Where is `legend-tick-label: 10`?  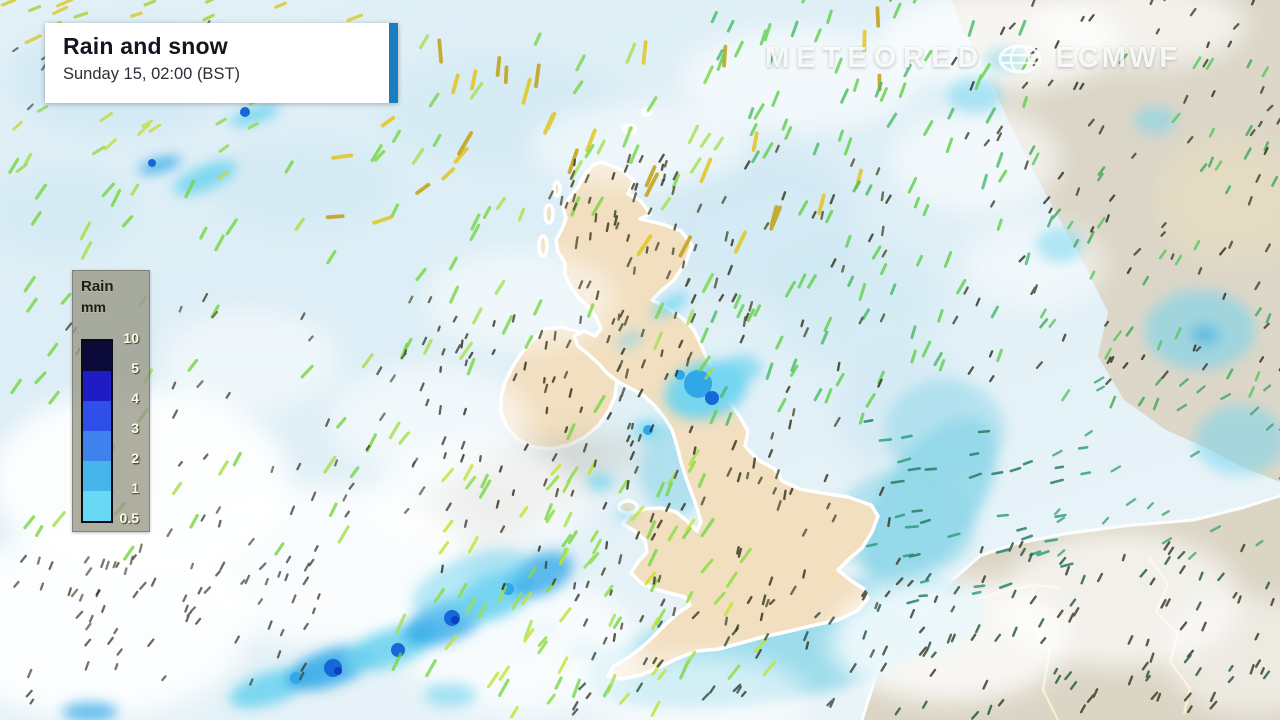
legend-tick-label: 10 is located at coordinates (131, 338).